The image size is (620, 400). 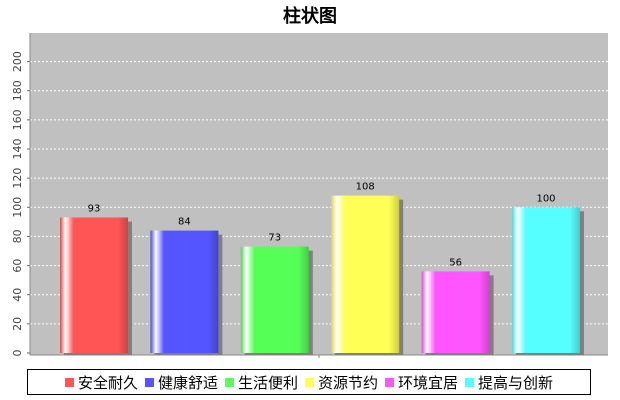 What do you see at coordinates (17, 324) in the screenshot?
I see `y-tick-label: 20` at bounding box center [17, 324].